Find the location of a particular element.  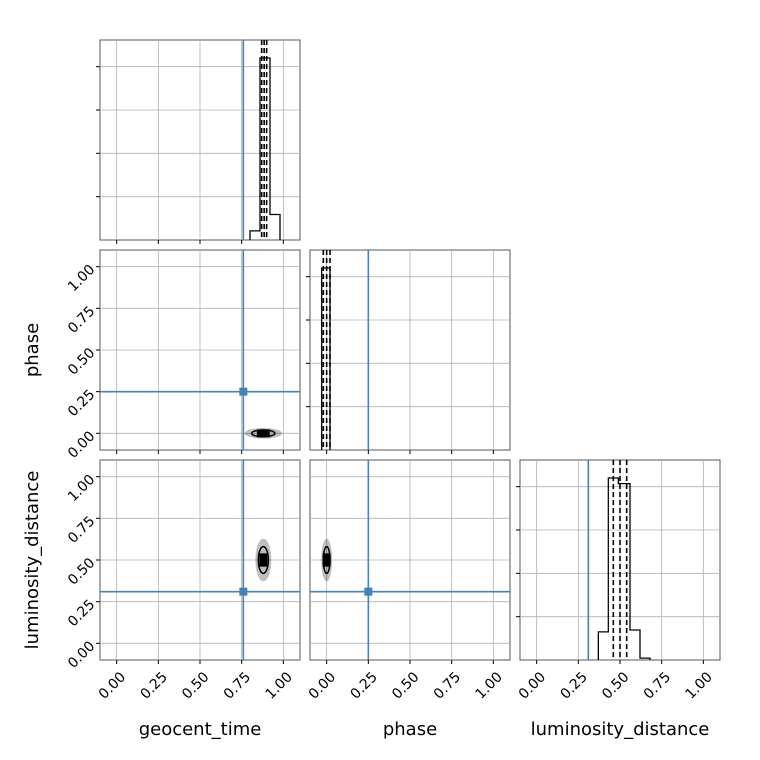

histogram-geocent_time is located at coordinates (265, 148).